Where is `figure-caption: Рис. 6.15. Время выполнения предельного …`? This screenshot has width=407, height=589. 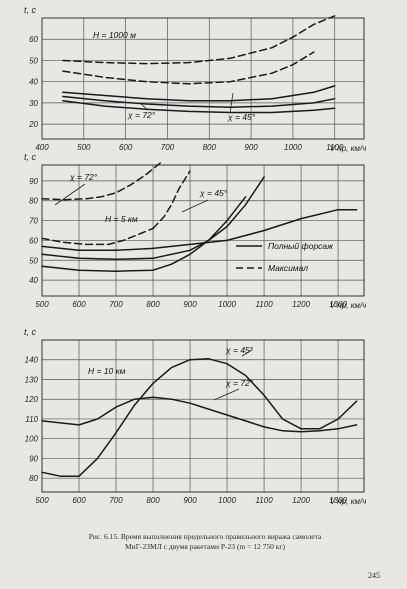 figure-caption: Рис. 6.15. Время выполнения предельного … is located at coordinates (205, 542).